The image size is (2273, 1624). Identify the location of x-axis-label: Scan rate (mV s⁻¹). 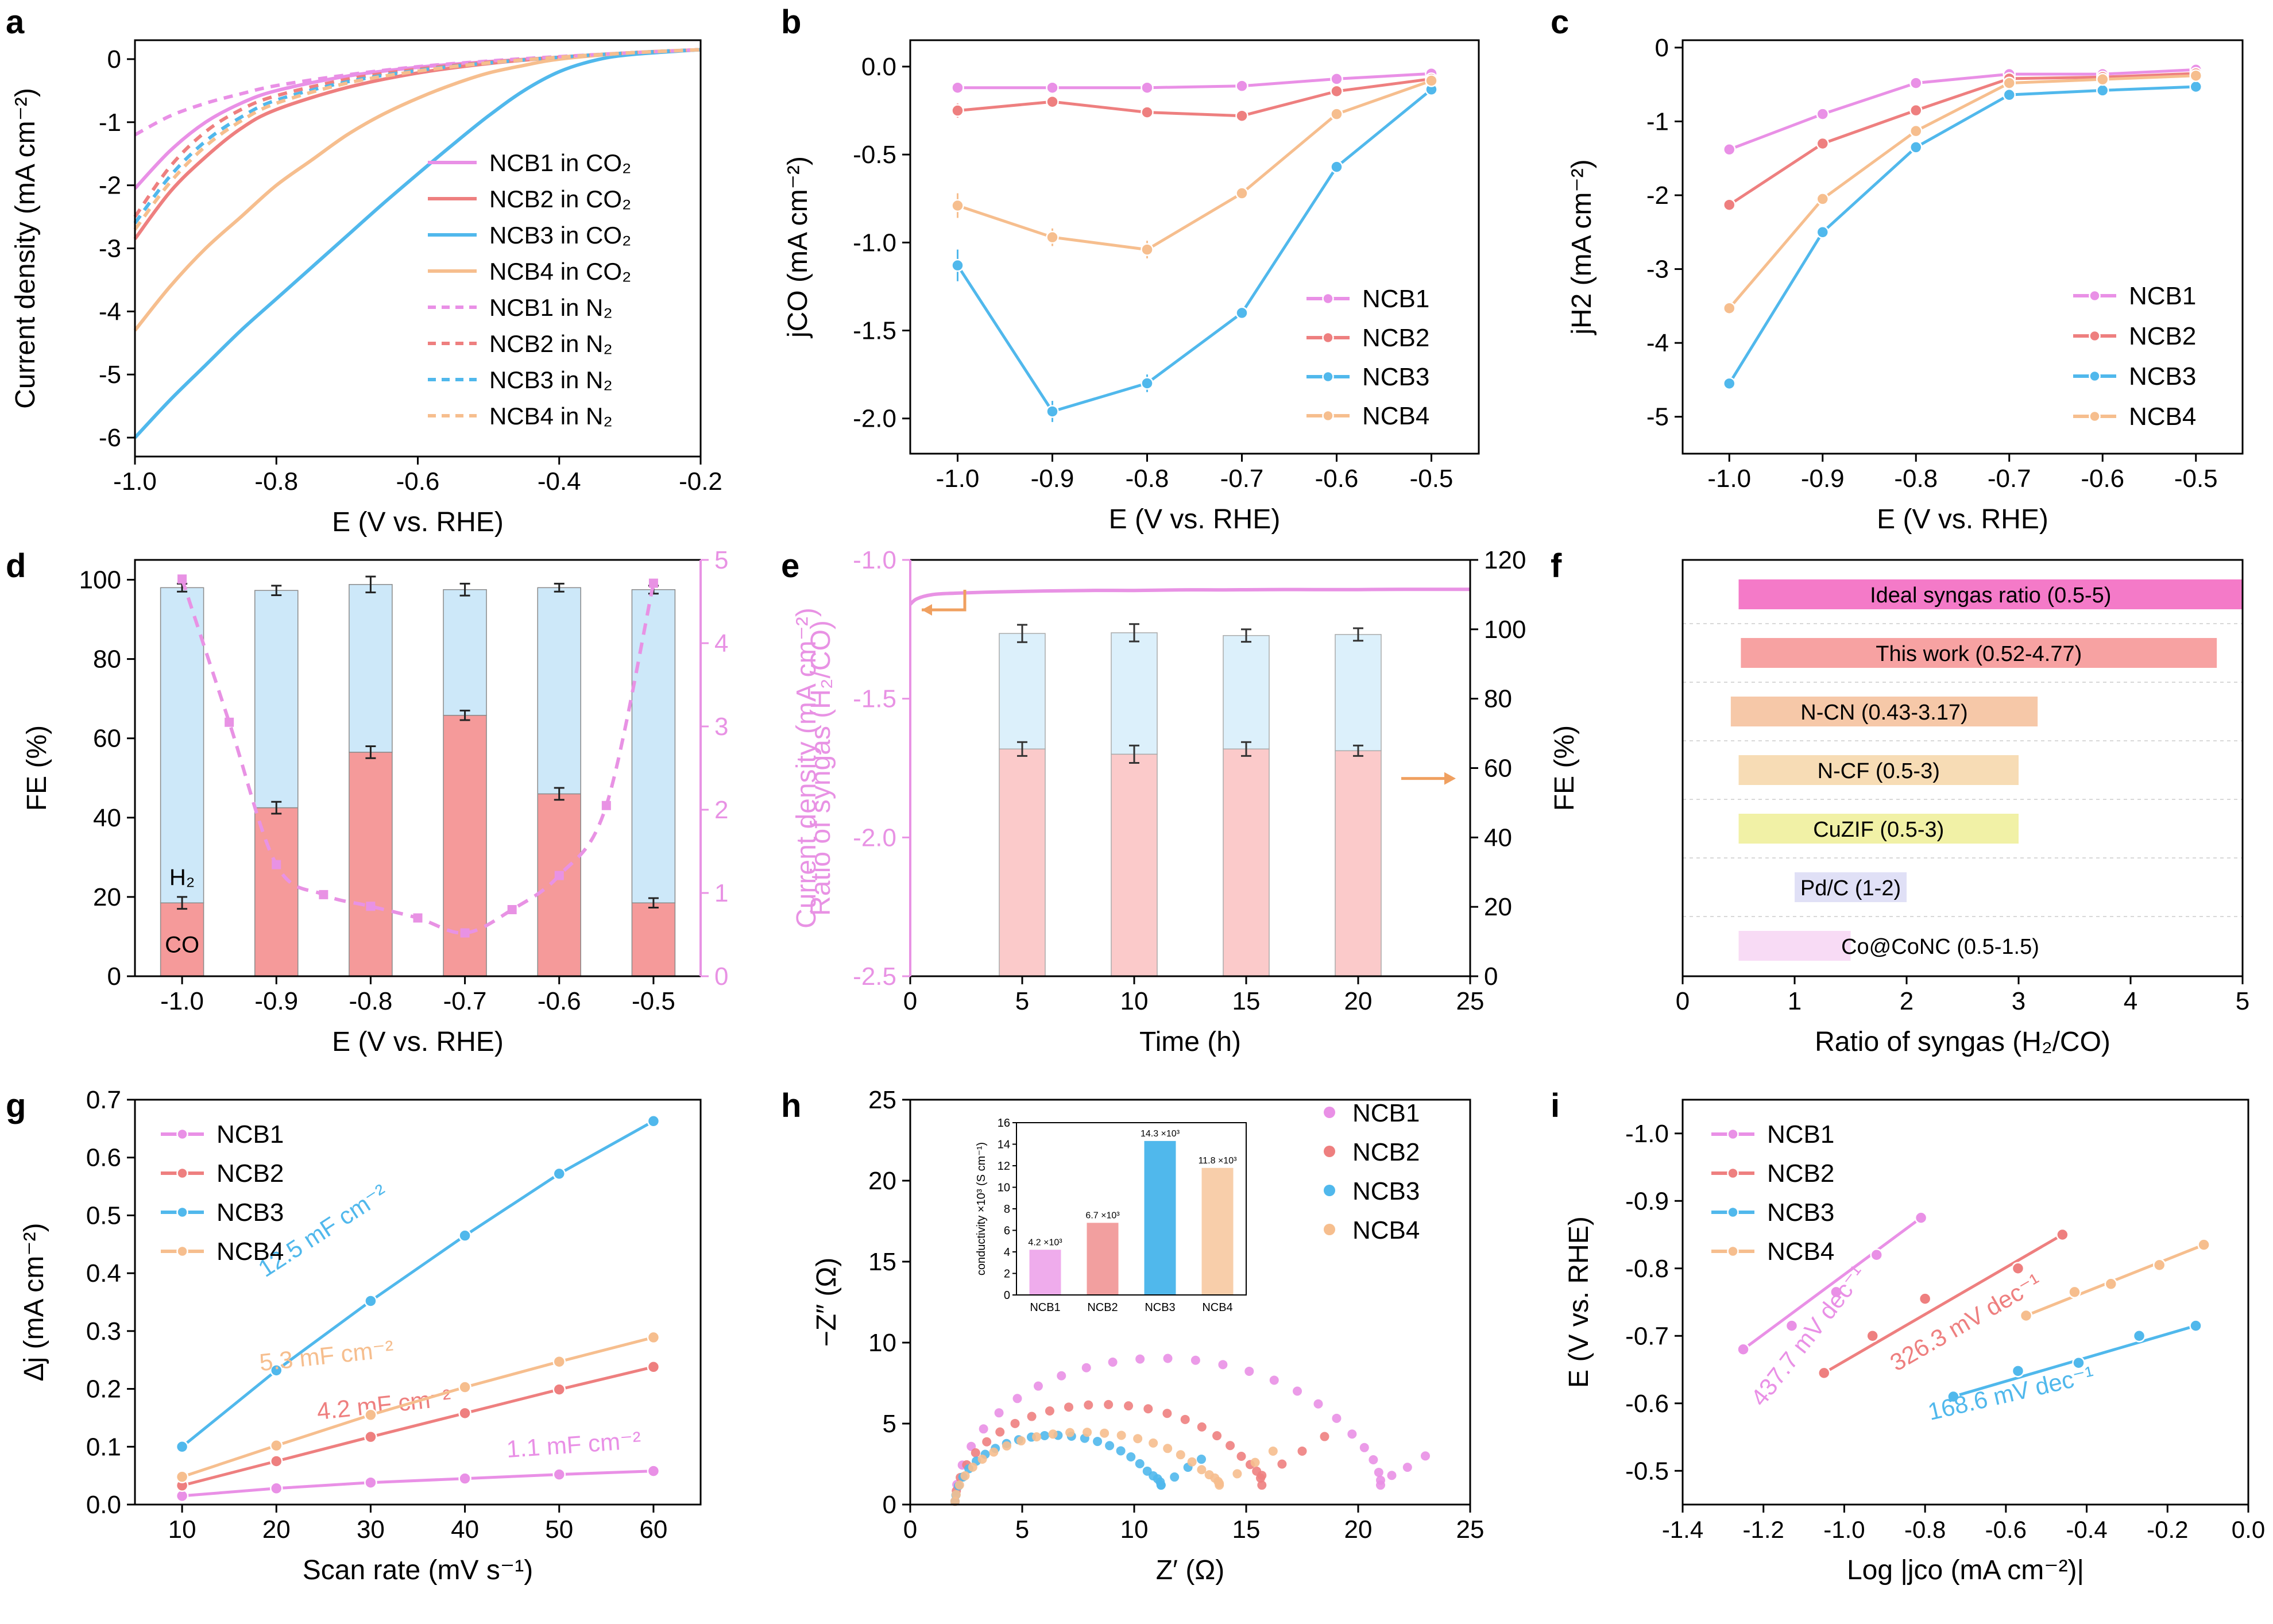
(418, 1570).